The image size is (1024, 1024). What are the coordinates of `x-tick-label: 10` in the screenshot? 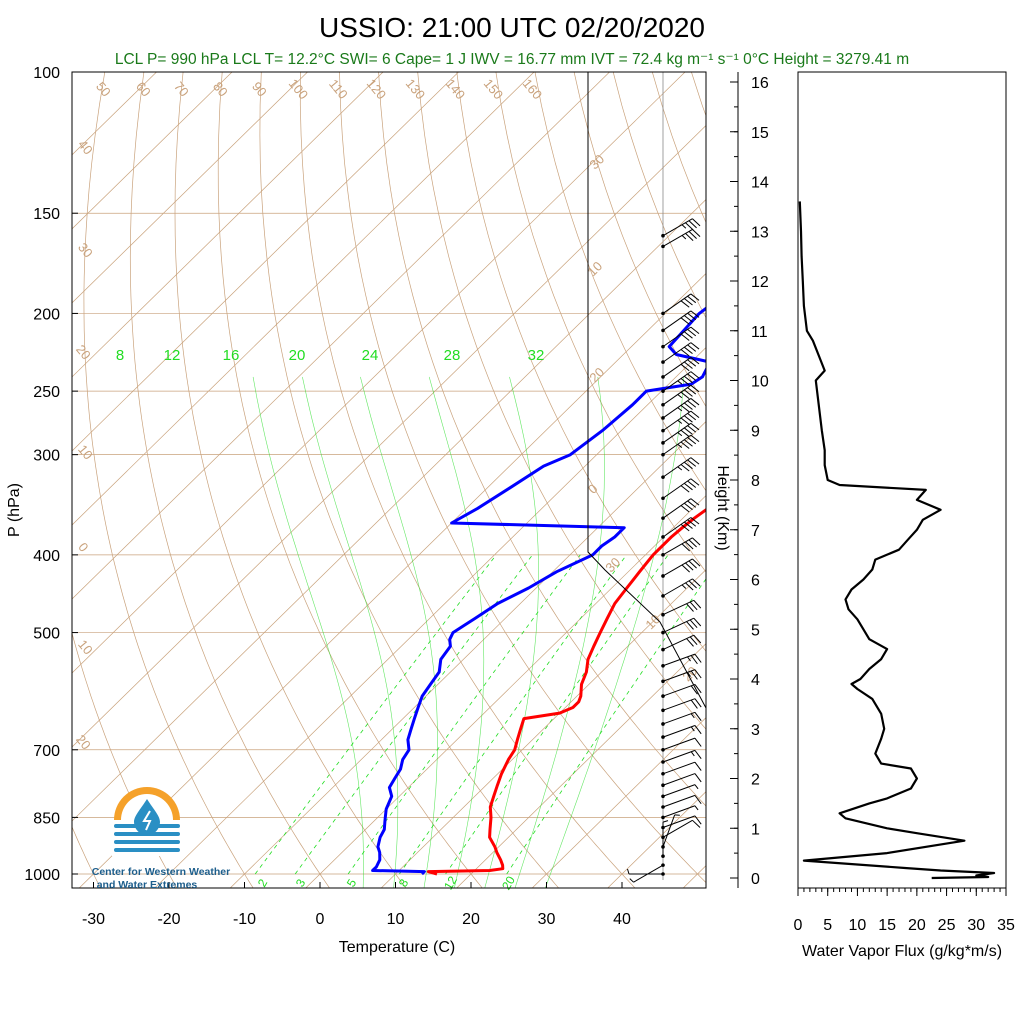 It's located at (396, 919).